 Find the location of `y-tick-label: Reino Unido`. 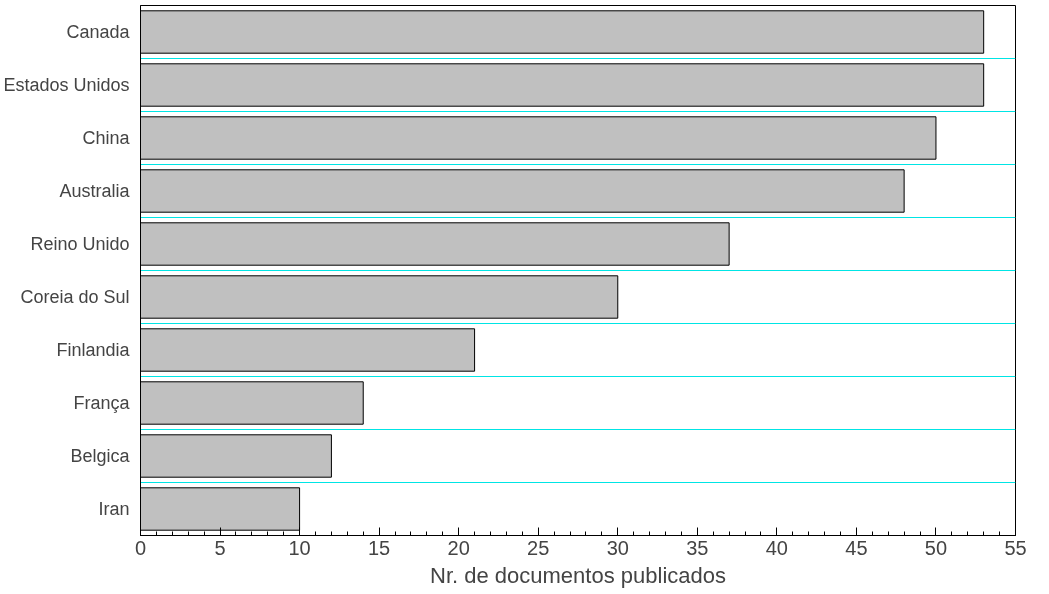

y-tick-label: Reino Unido is located at coordinates (80, 244).